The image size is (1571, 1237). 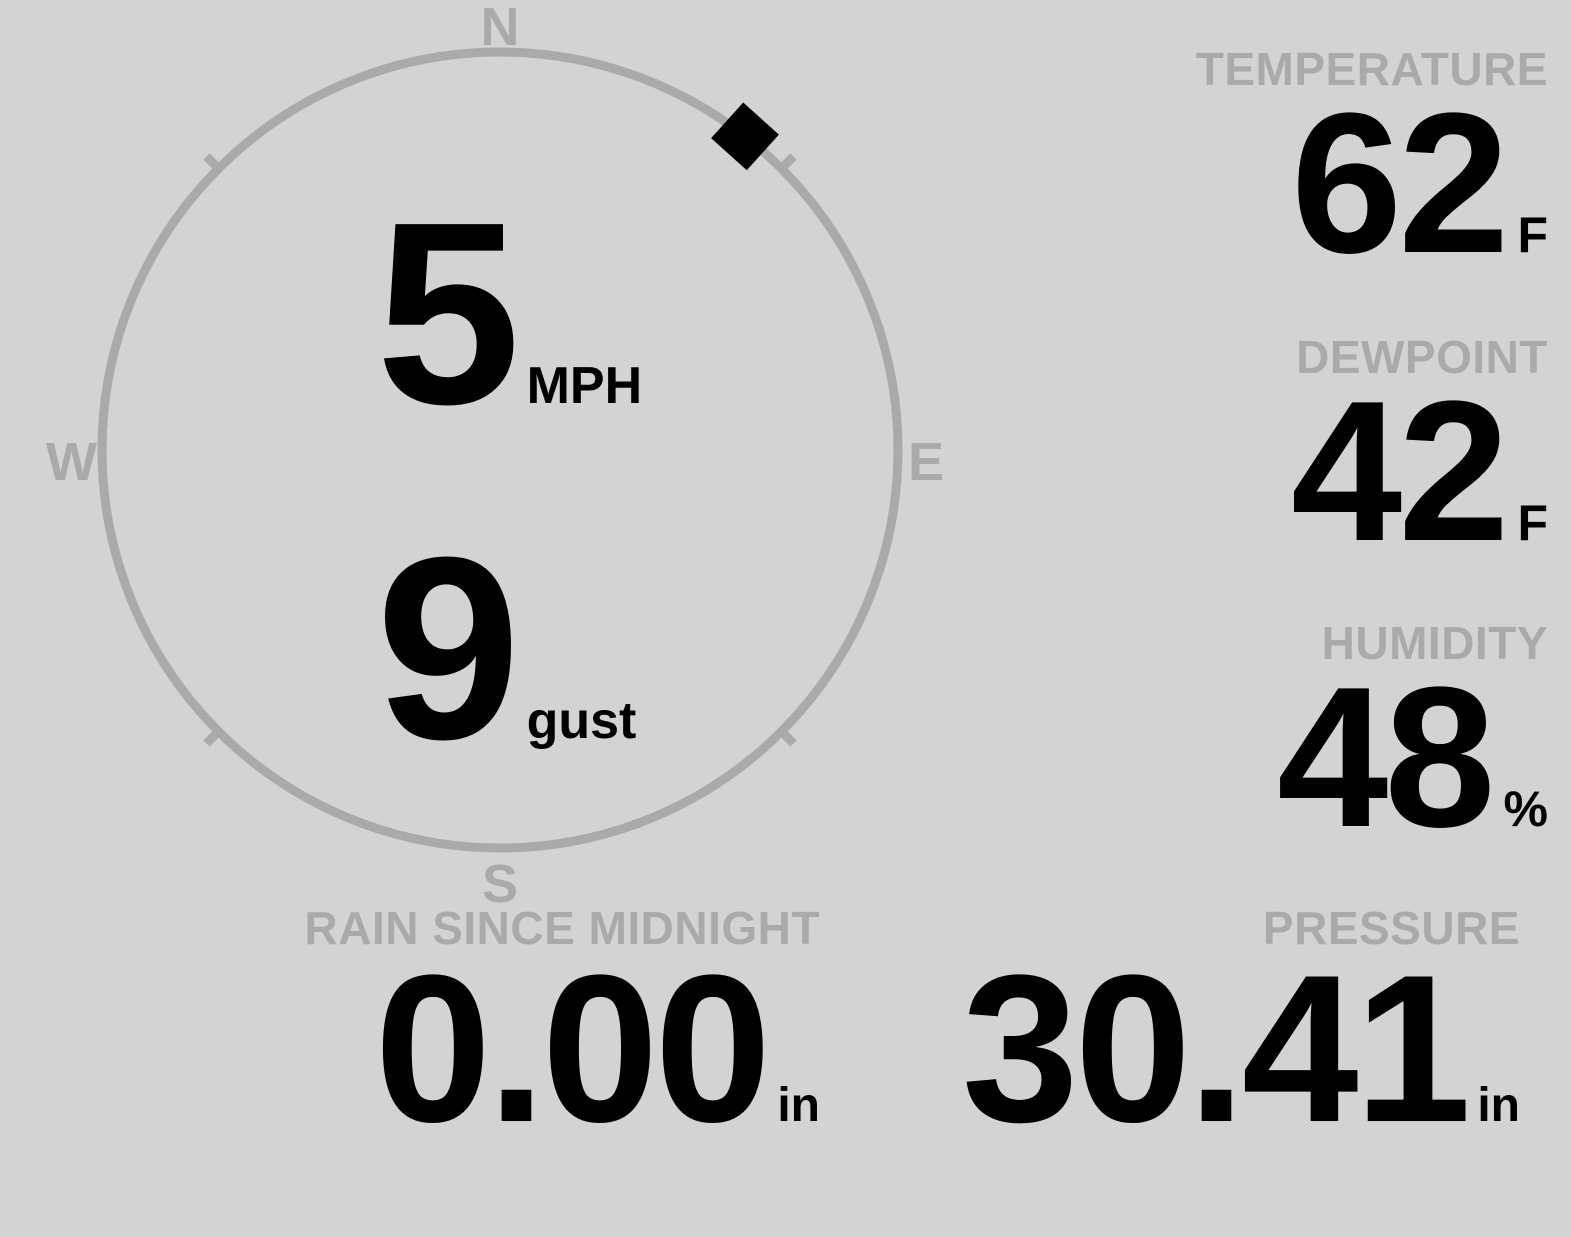 What do you see at coordinates (1216, 1048) in the screenshot?
I see `pressure-value: 30.41` at bounding box center [1216, 1048].